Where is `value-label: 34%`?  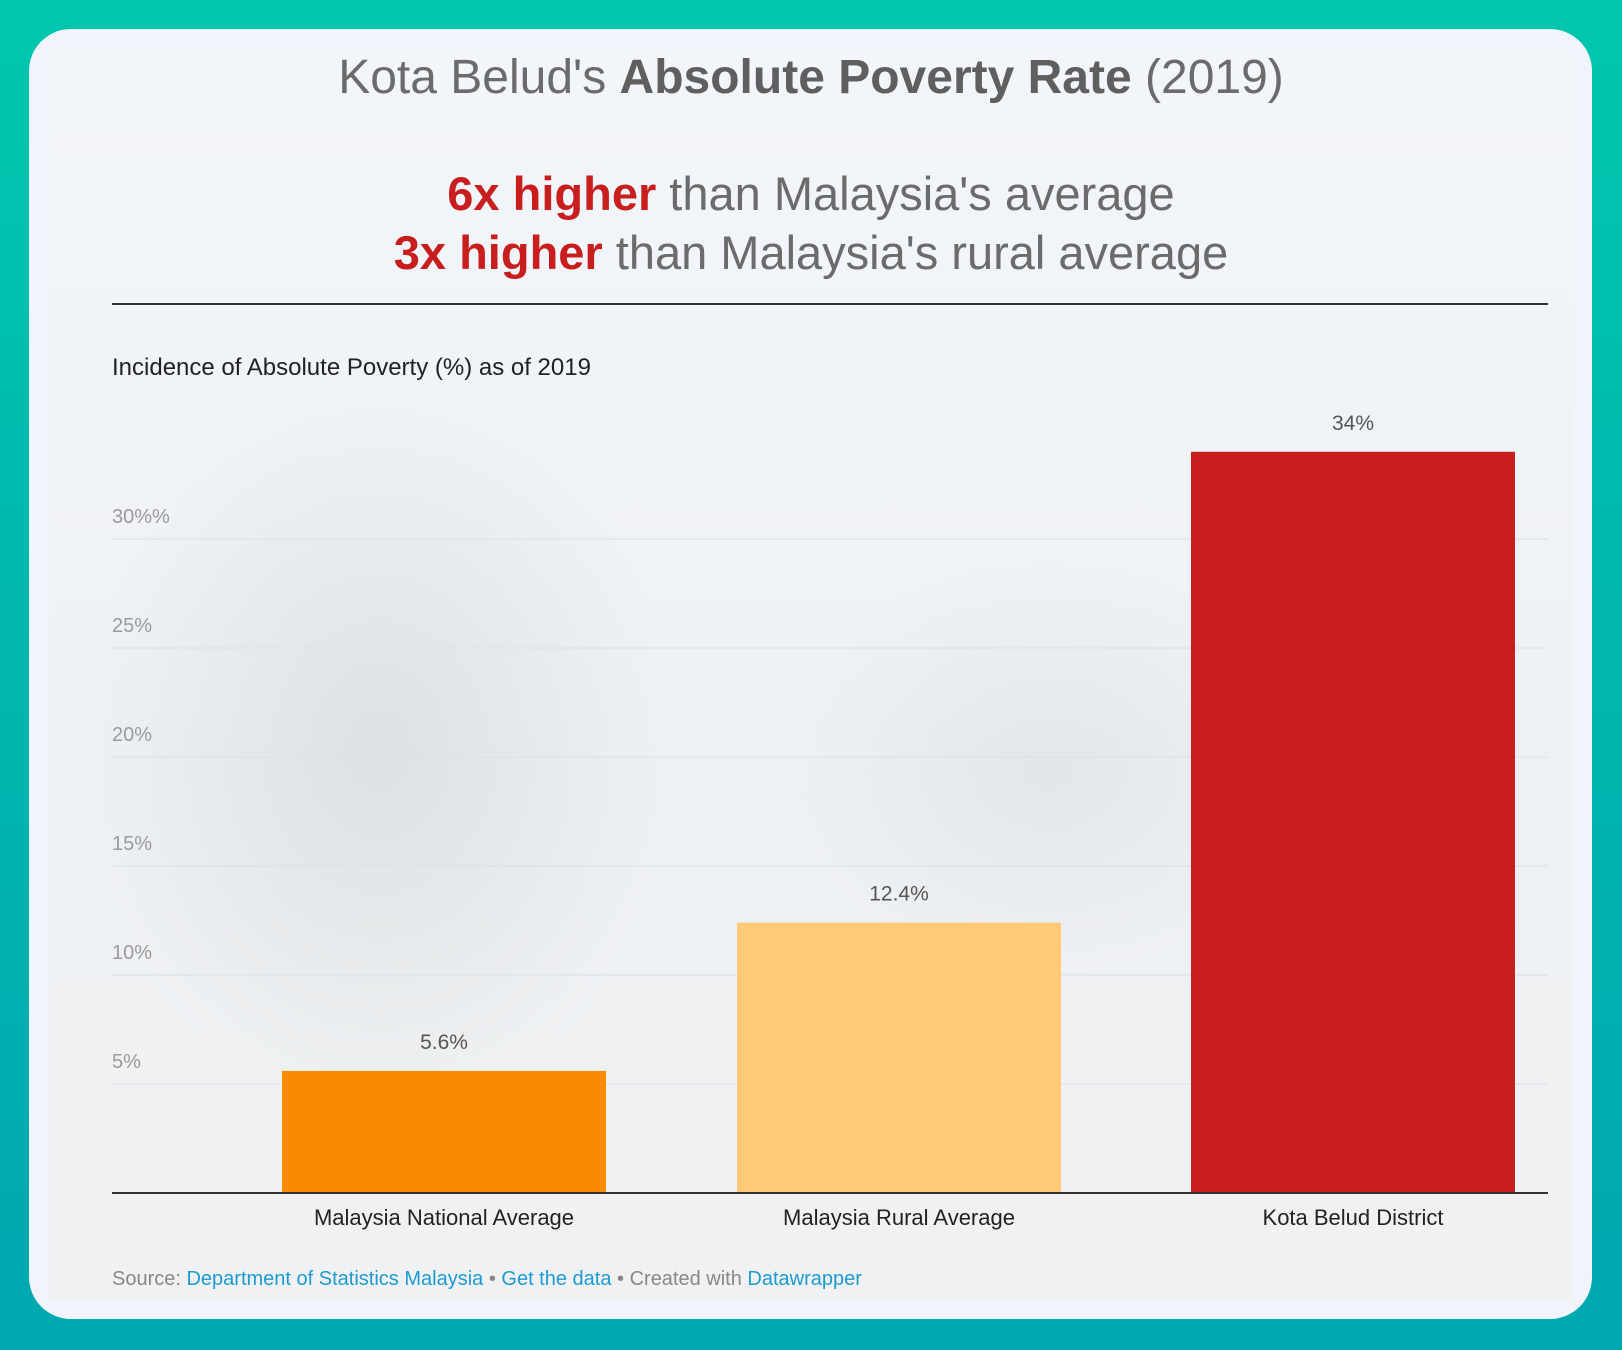 value-label: 34% is located at coordinates (1353, 423).